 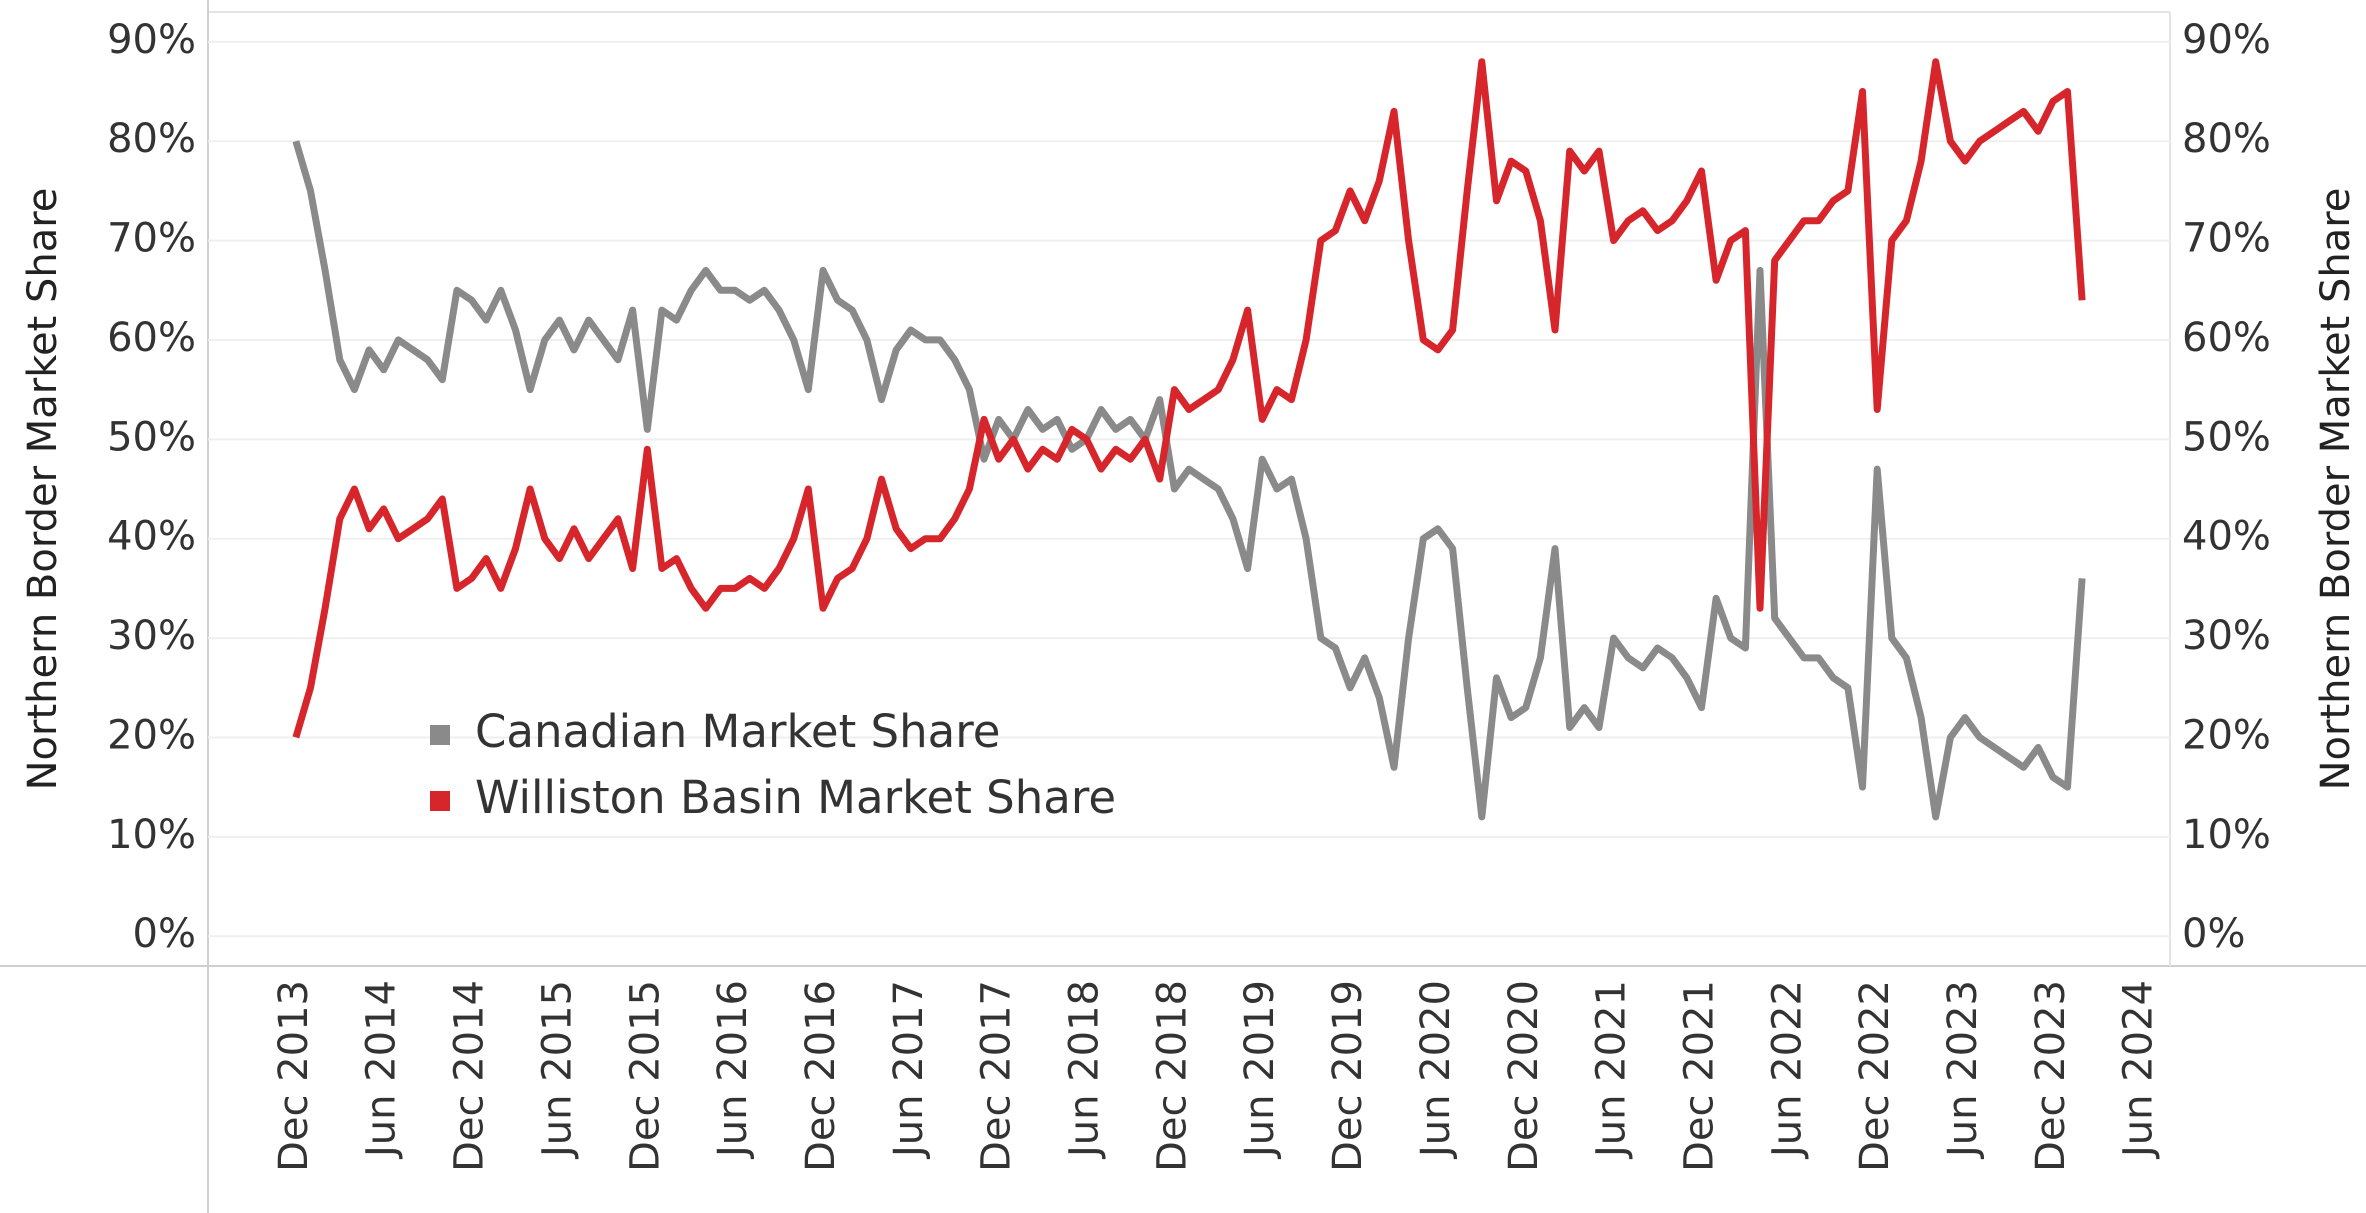 I want to click on y2-tick-label: 60%, so click(x=2226, y=338).